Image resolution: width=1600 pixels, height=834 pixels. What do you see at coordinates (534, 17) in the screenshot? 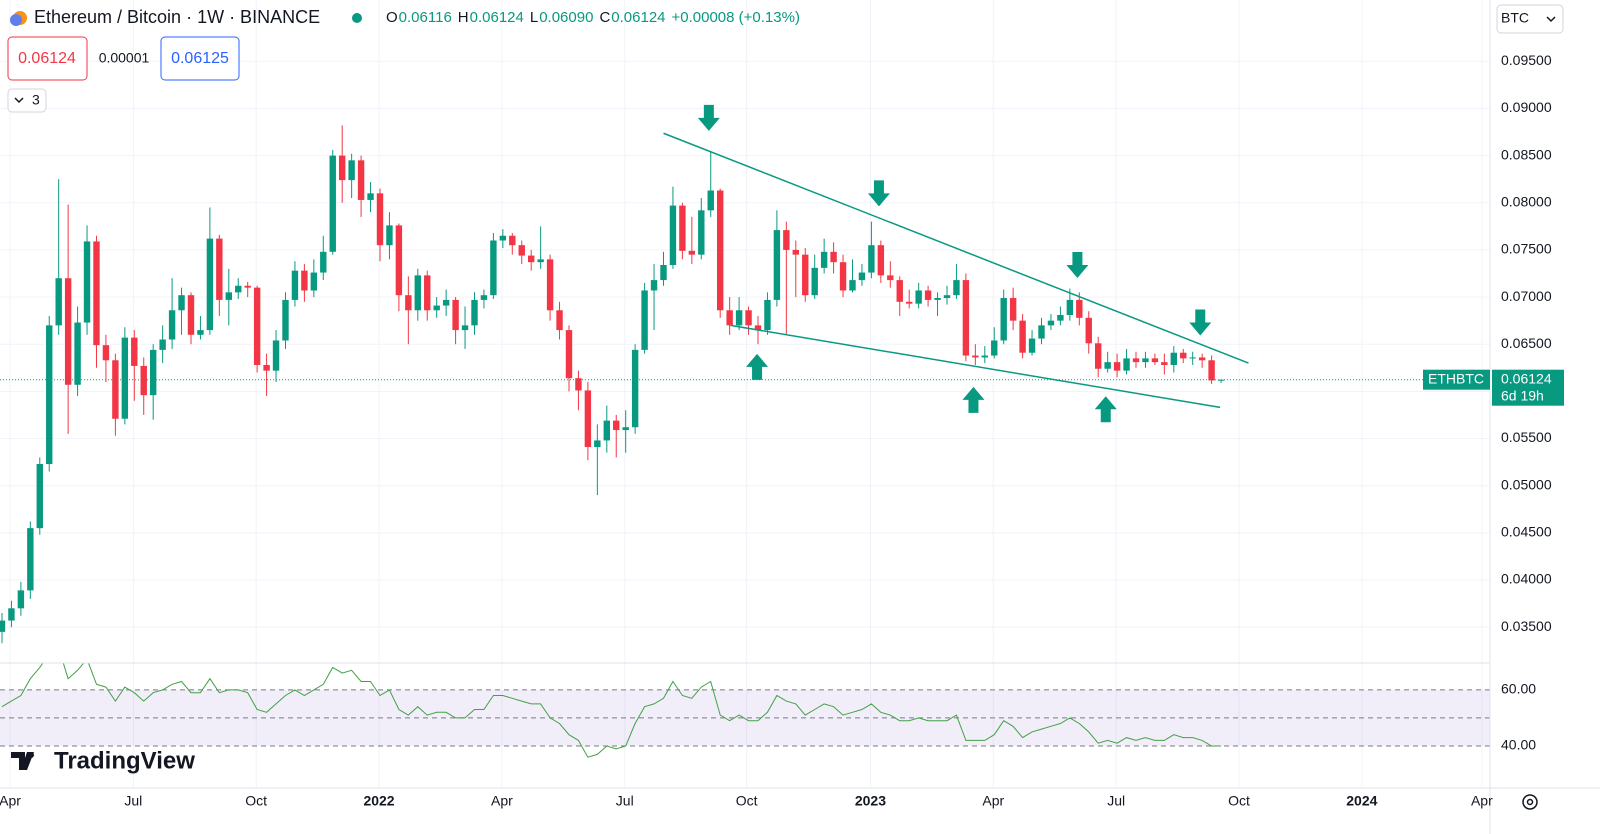
I see `legend-label: L` at bounding box center [534, 17].